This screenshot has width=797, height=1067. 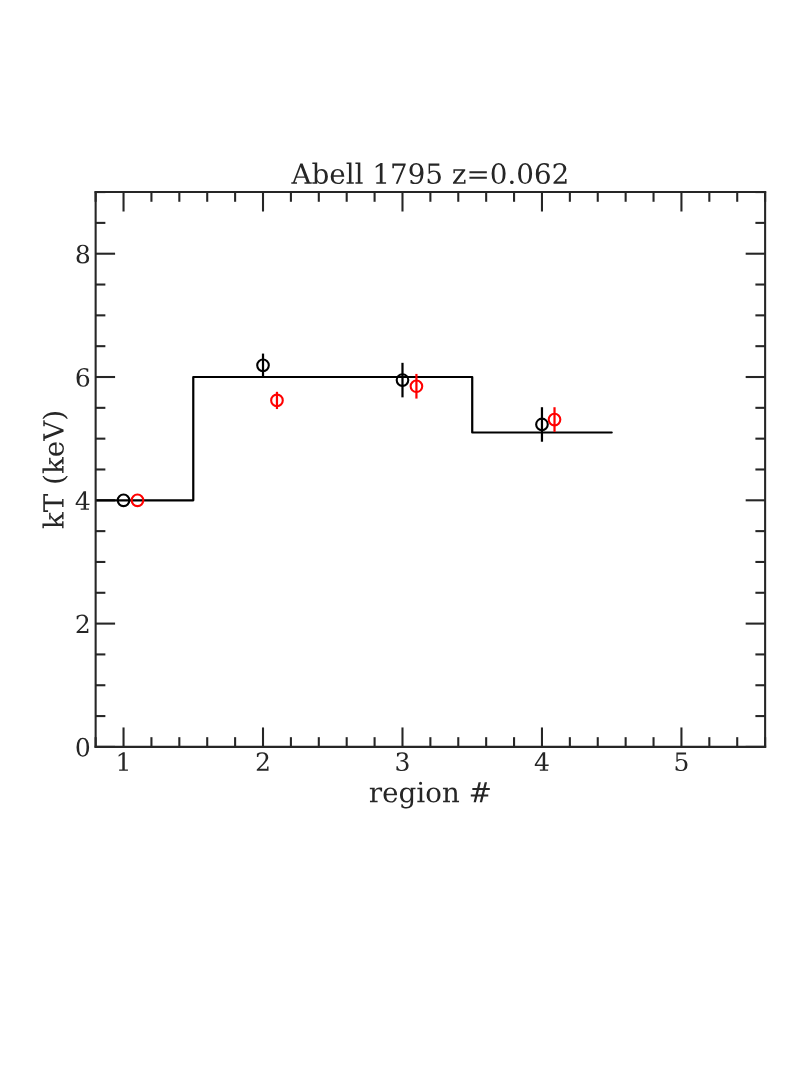 I want to click on x-tick-label: 1, so click(x=123, y=761).